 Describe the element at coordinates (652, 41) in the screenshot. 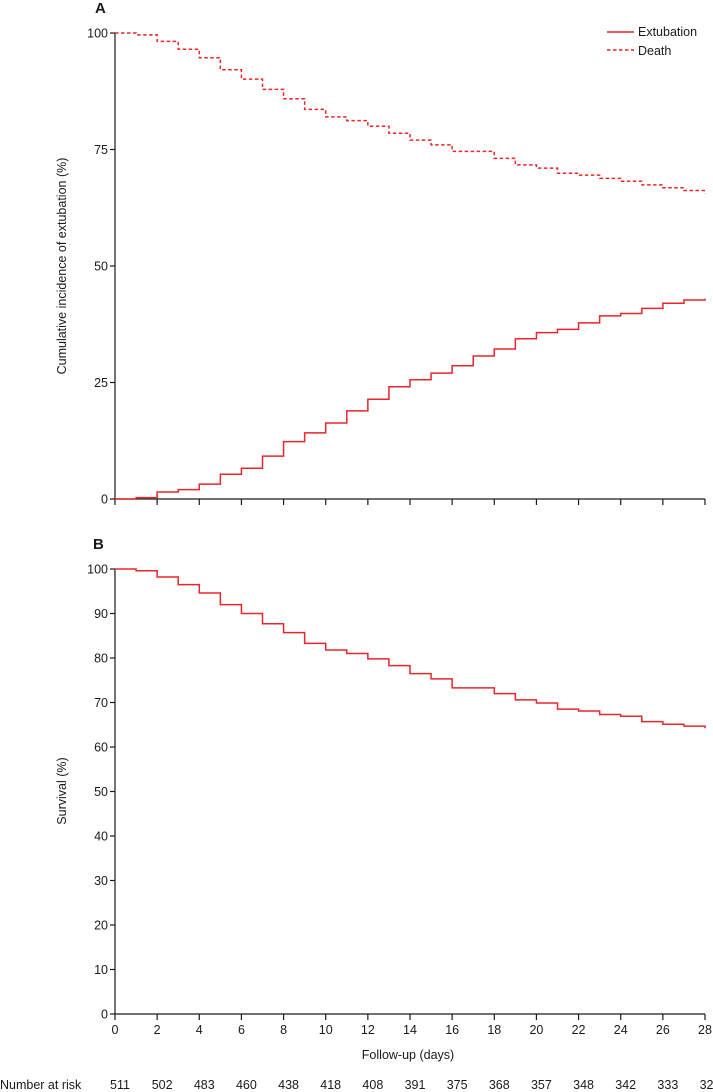

I see `legend: Extubation Death` at that location.